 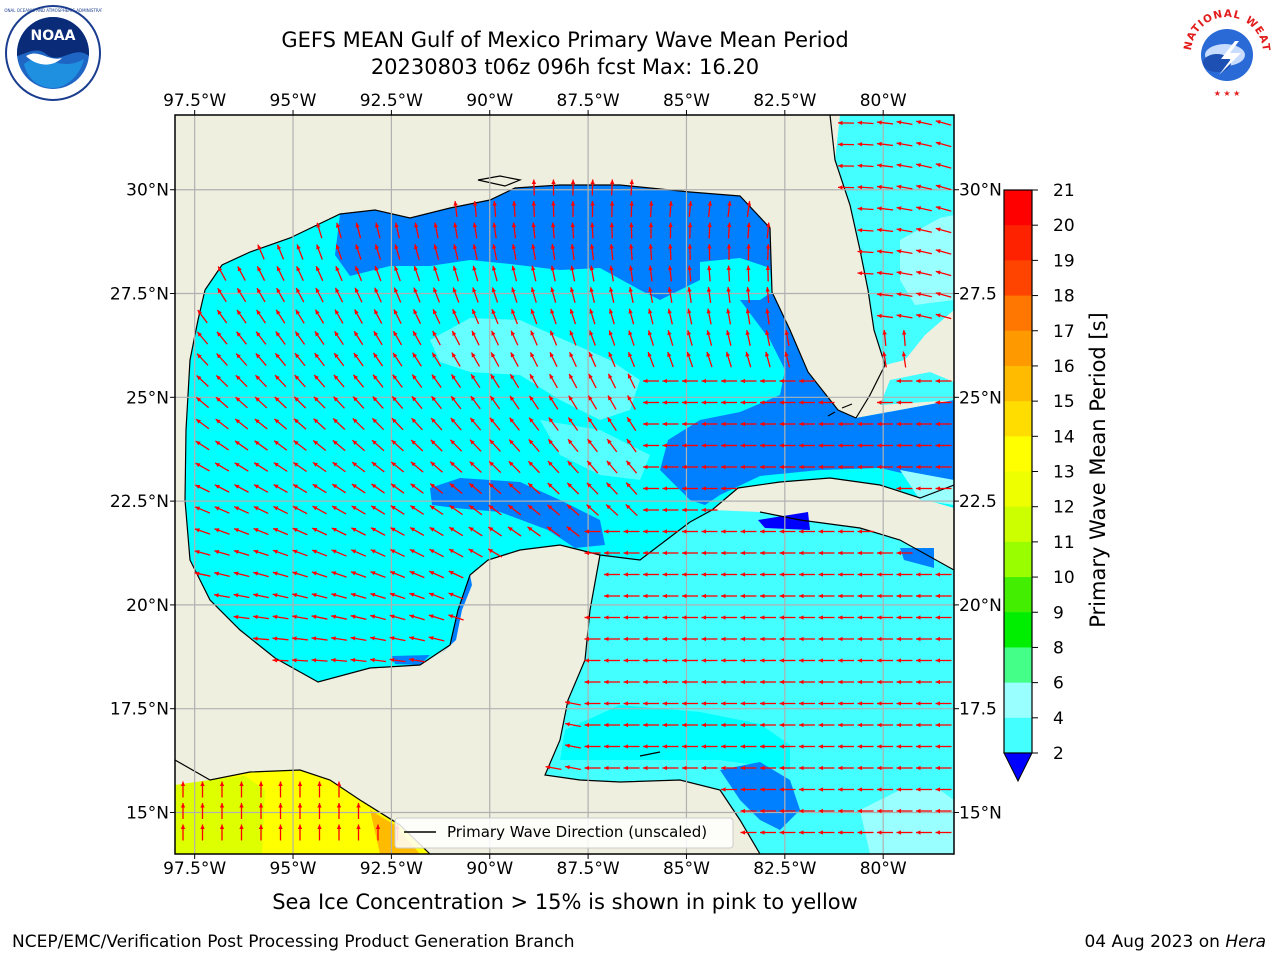 What do you see at coordinates (1064, 578) in the screenshot?
I see `colorbar-tick-label: 10` at bounding box center [1064, 578].